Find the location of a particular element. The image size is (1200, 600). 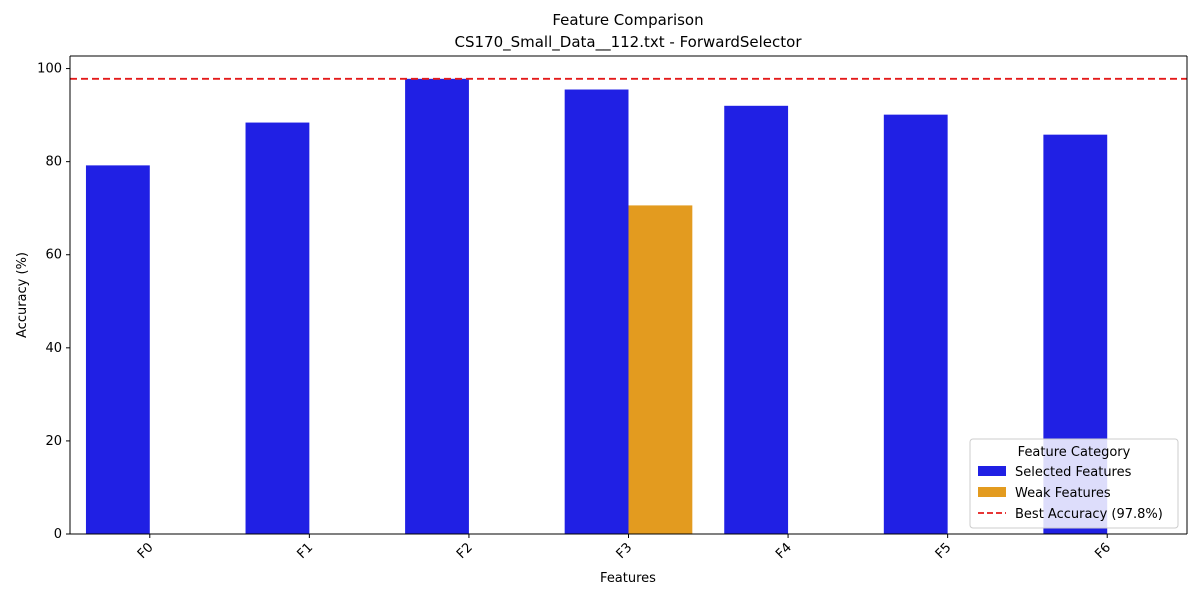

legend-swatch-selected-features is located at coordinates (992, 471).